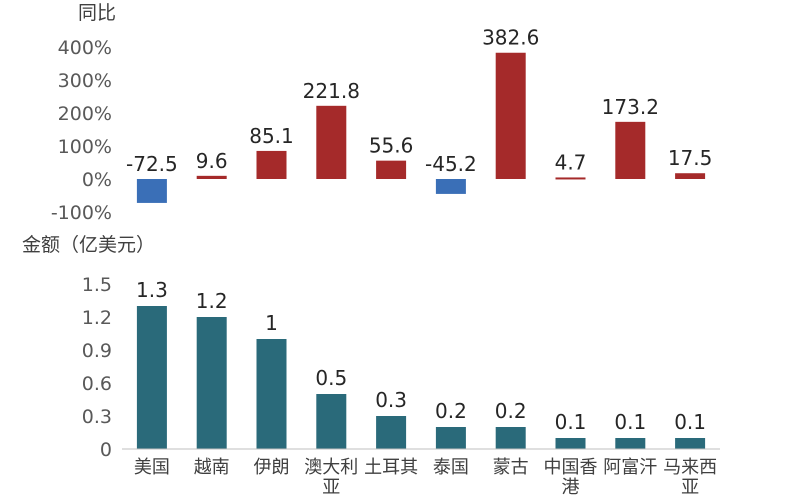 This screenshot has height=500, width=800. I want to click on category-label: 泰国, so click(451, 467).